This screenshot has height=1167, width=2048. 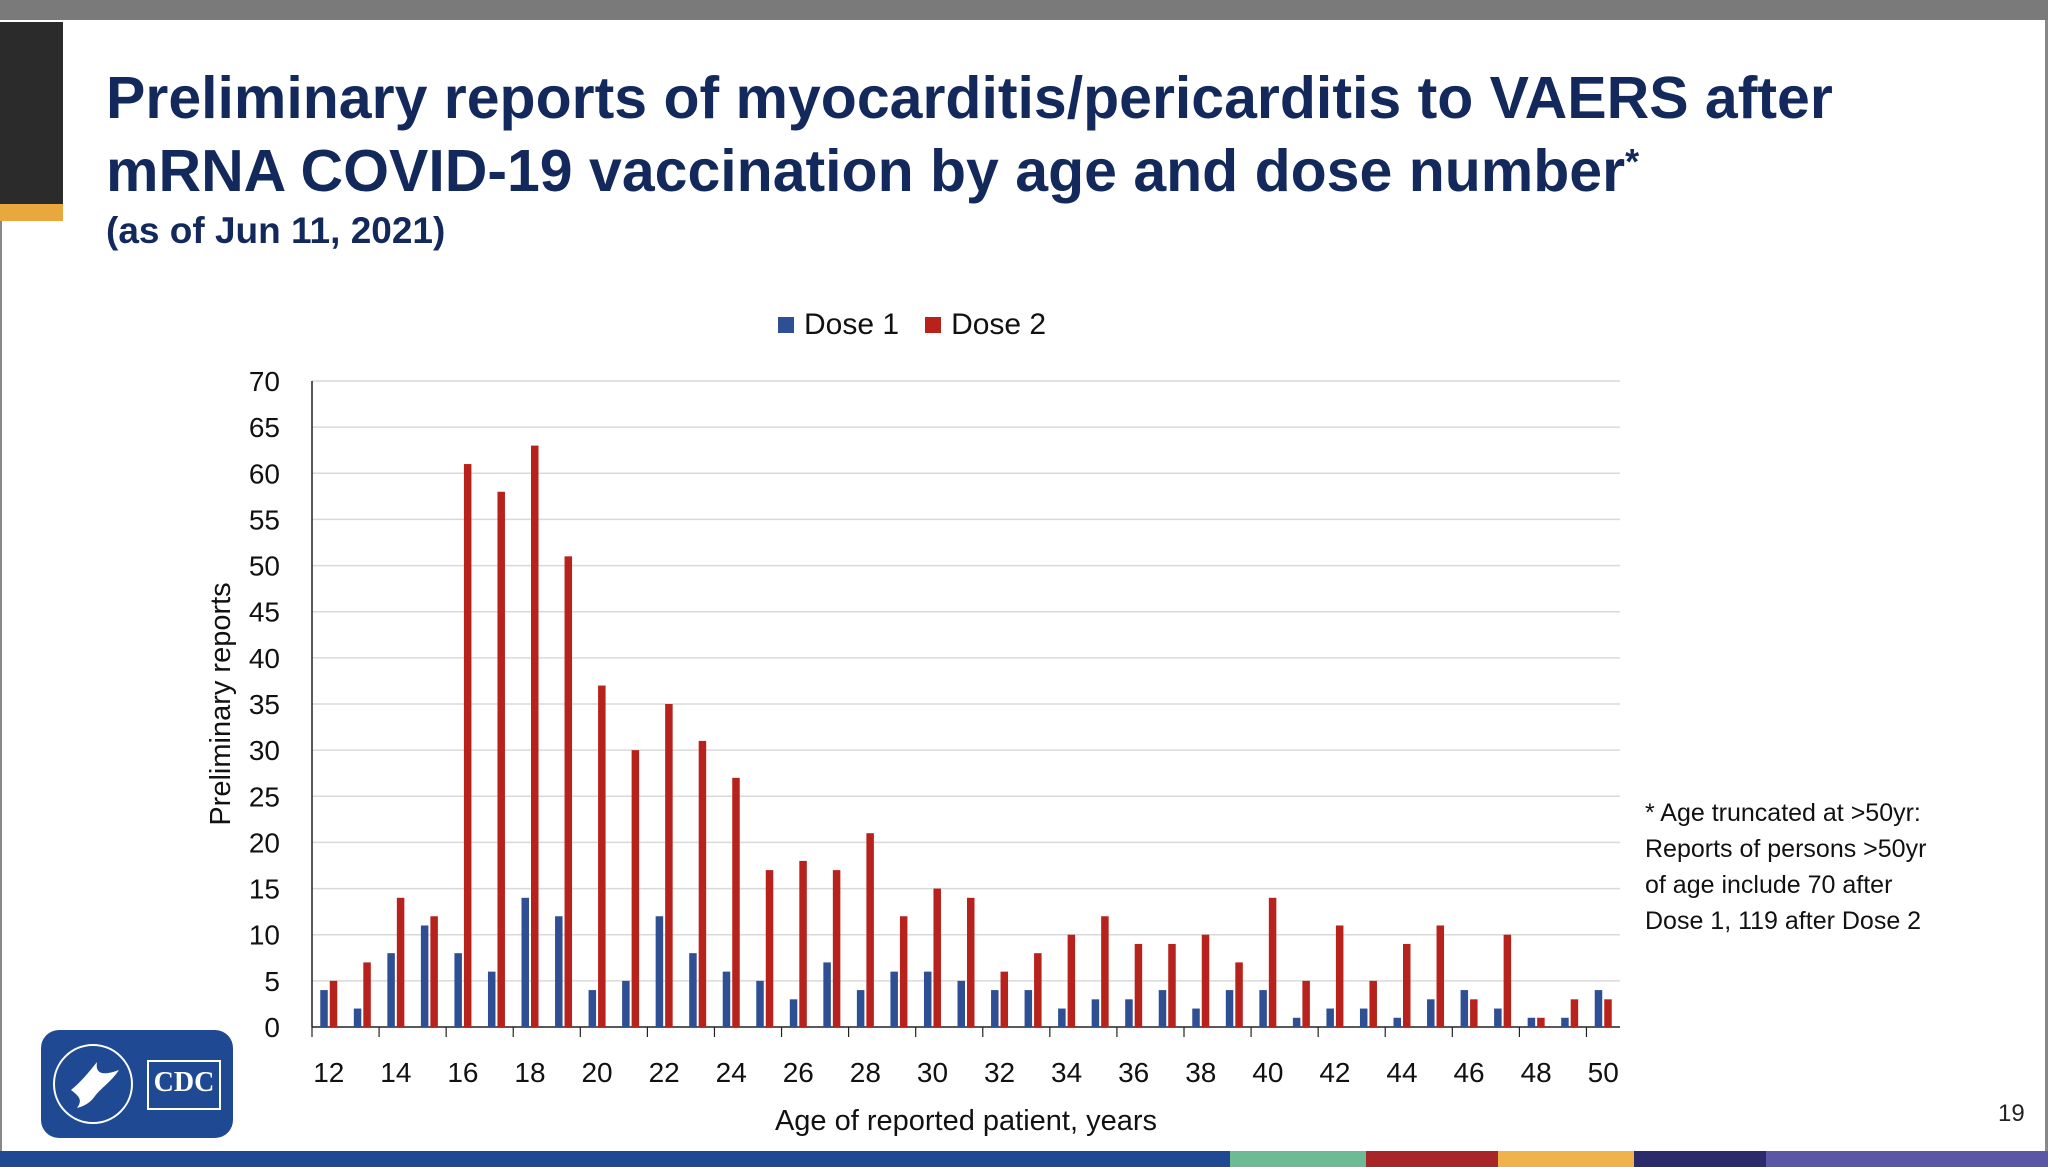 What do you see at coordinates (1468, 1072) in the screenshot?
I see `x-tick-label: 46` at bounding box center [1468, 1072].